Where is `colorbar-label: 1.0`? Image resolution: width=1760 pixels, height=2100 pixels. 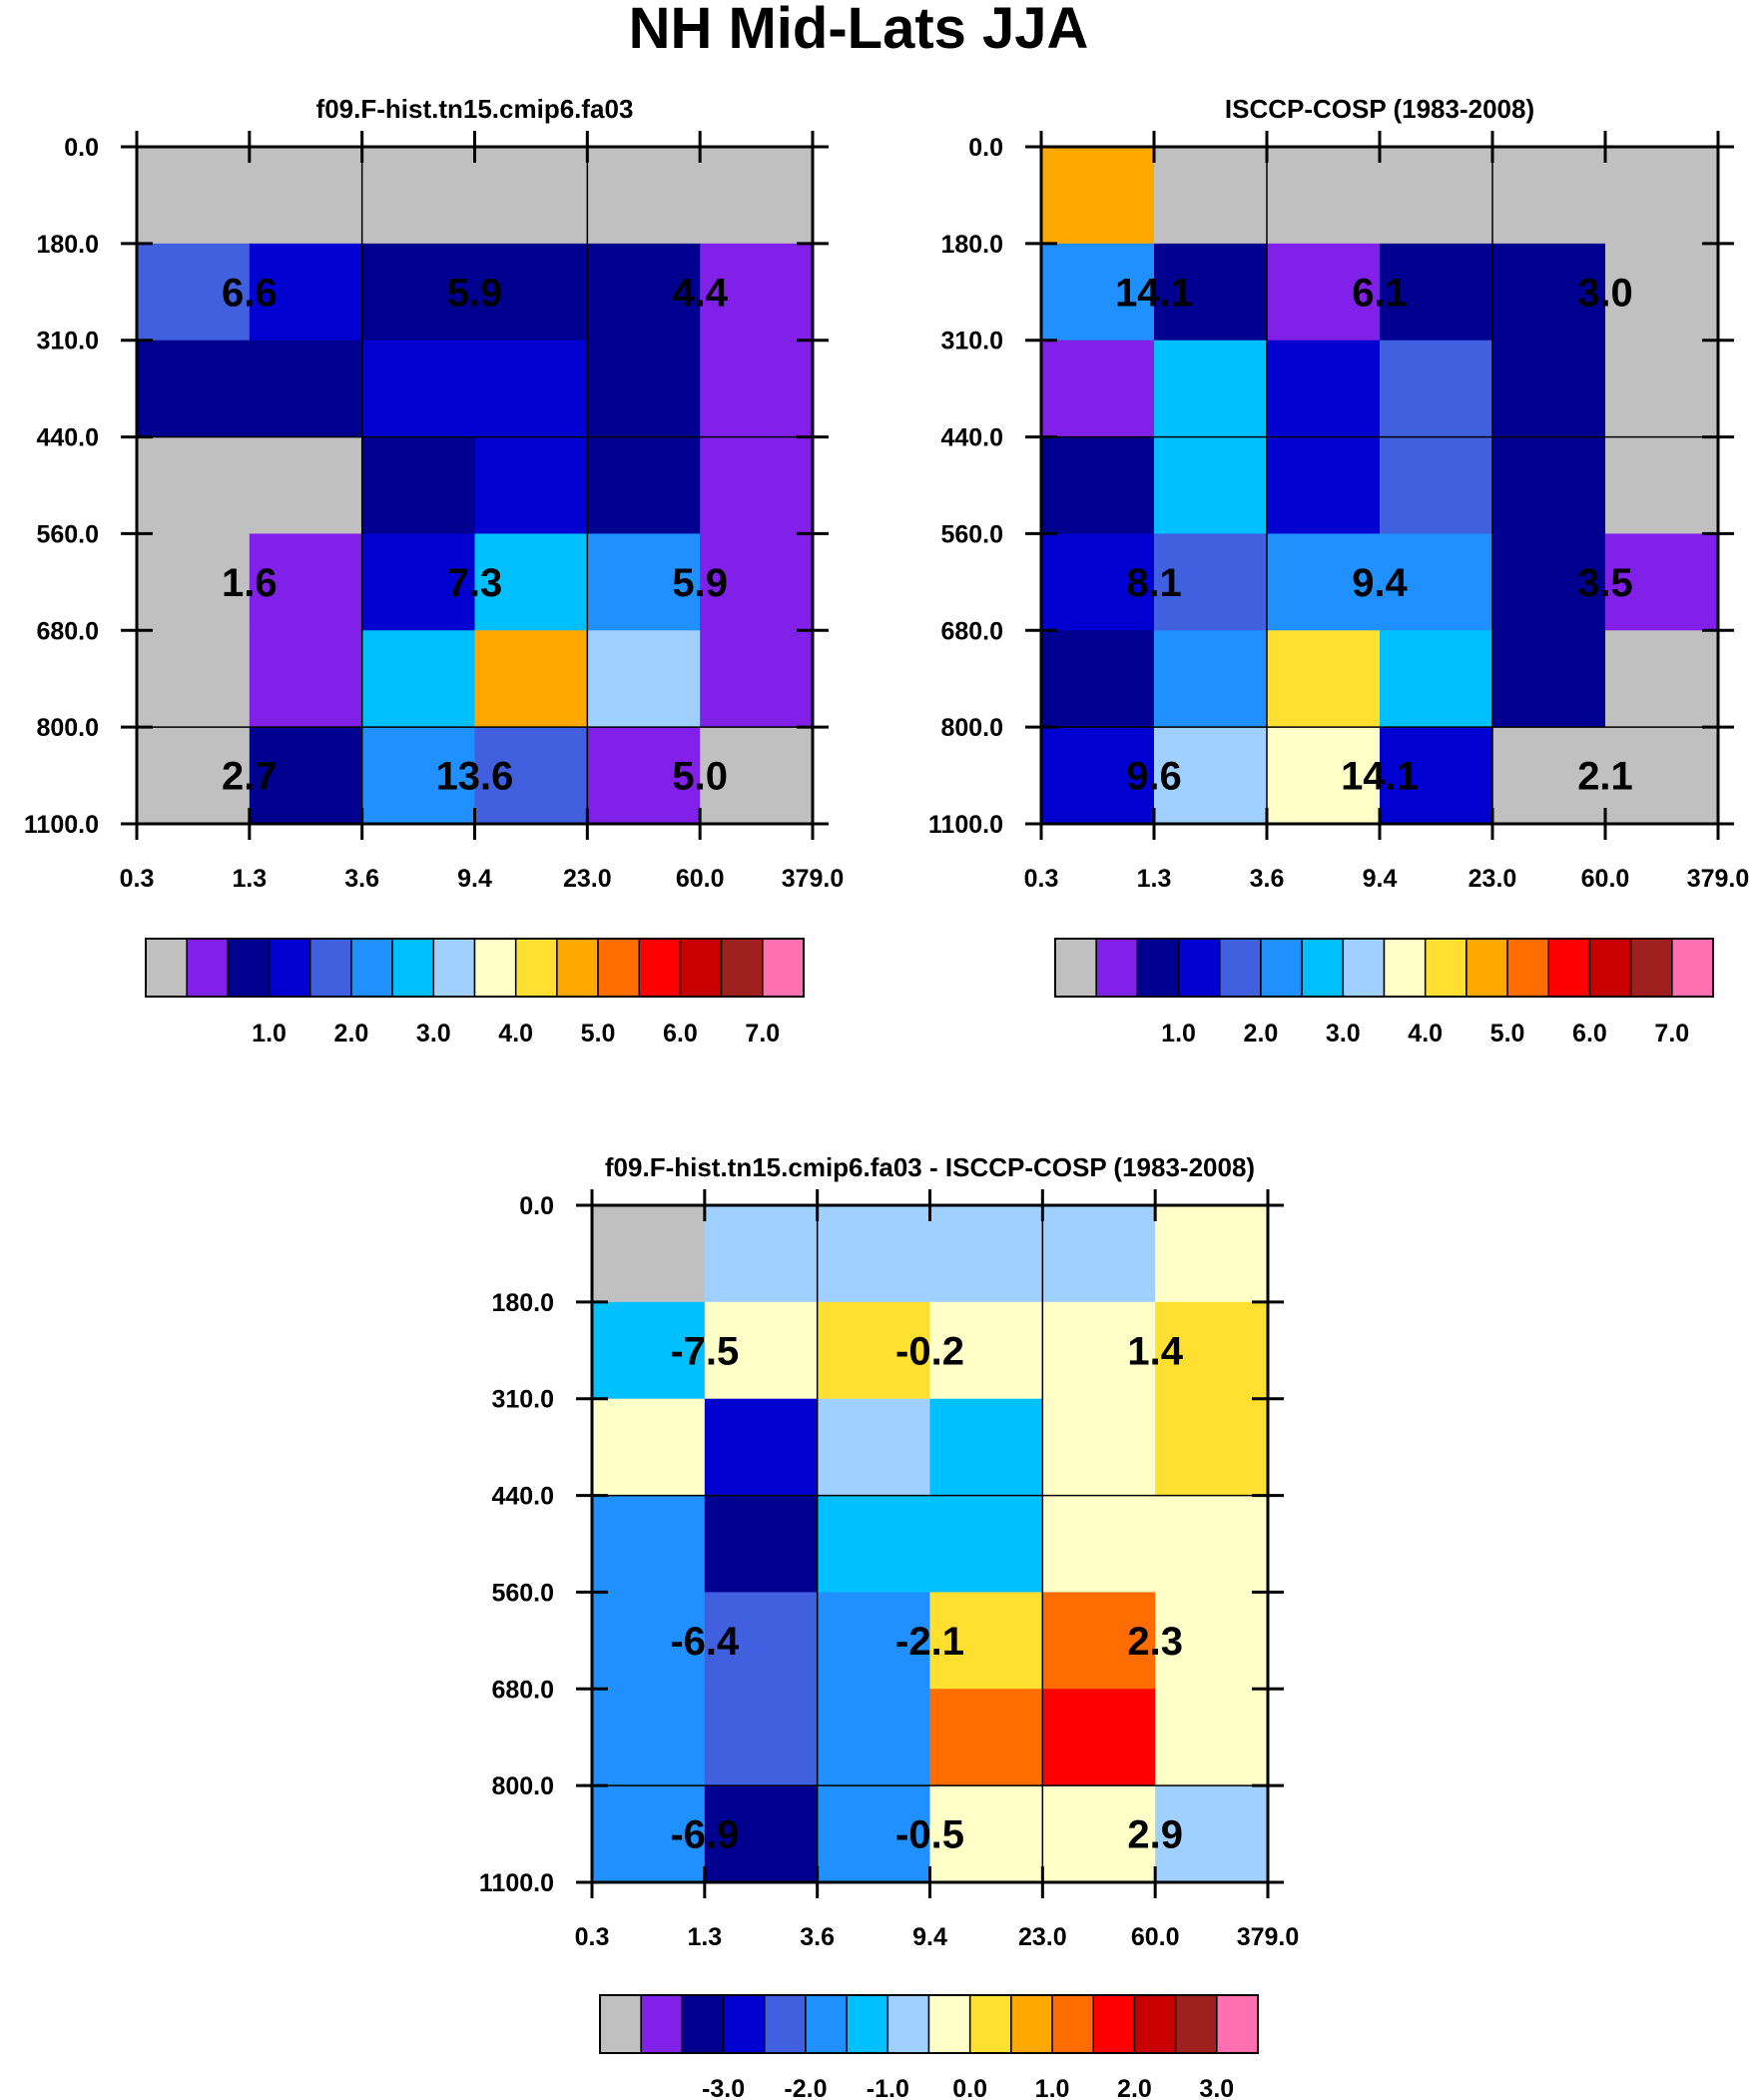 colorbar-label: 1.0 is located at coordinates (270, 1034).